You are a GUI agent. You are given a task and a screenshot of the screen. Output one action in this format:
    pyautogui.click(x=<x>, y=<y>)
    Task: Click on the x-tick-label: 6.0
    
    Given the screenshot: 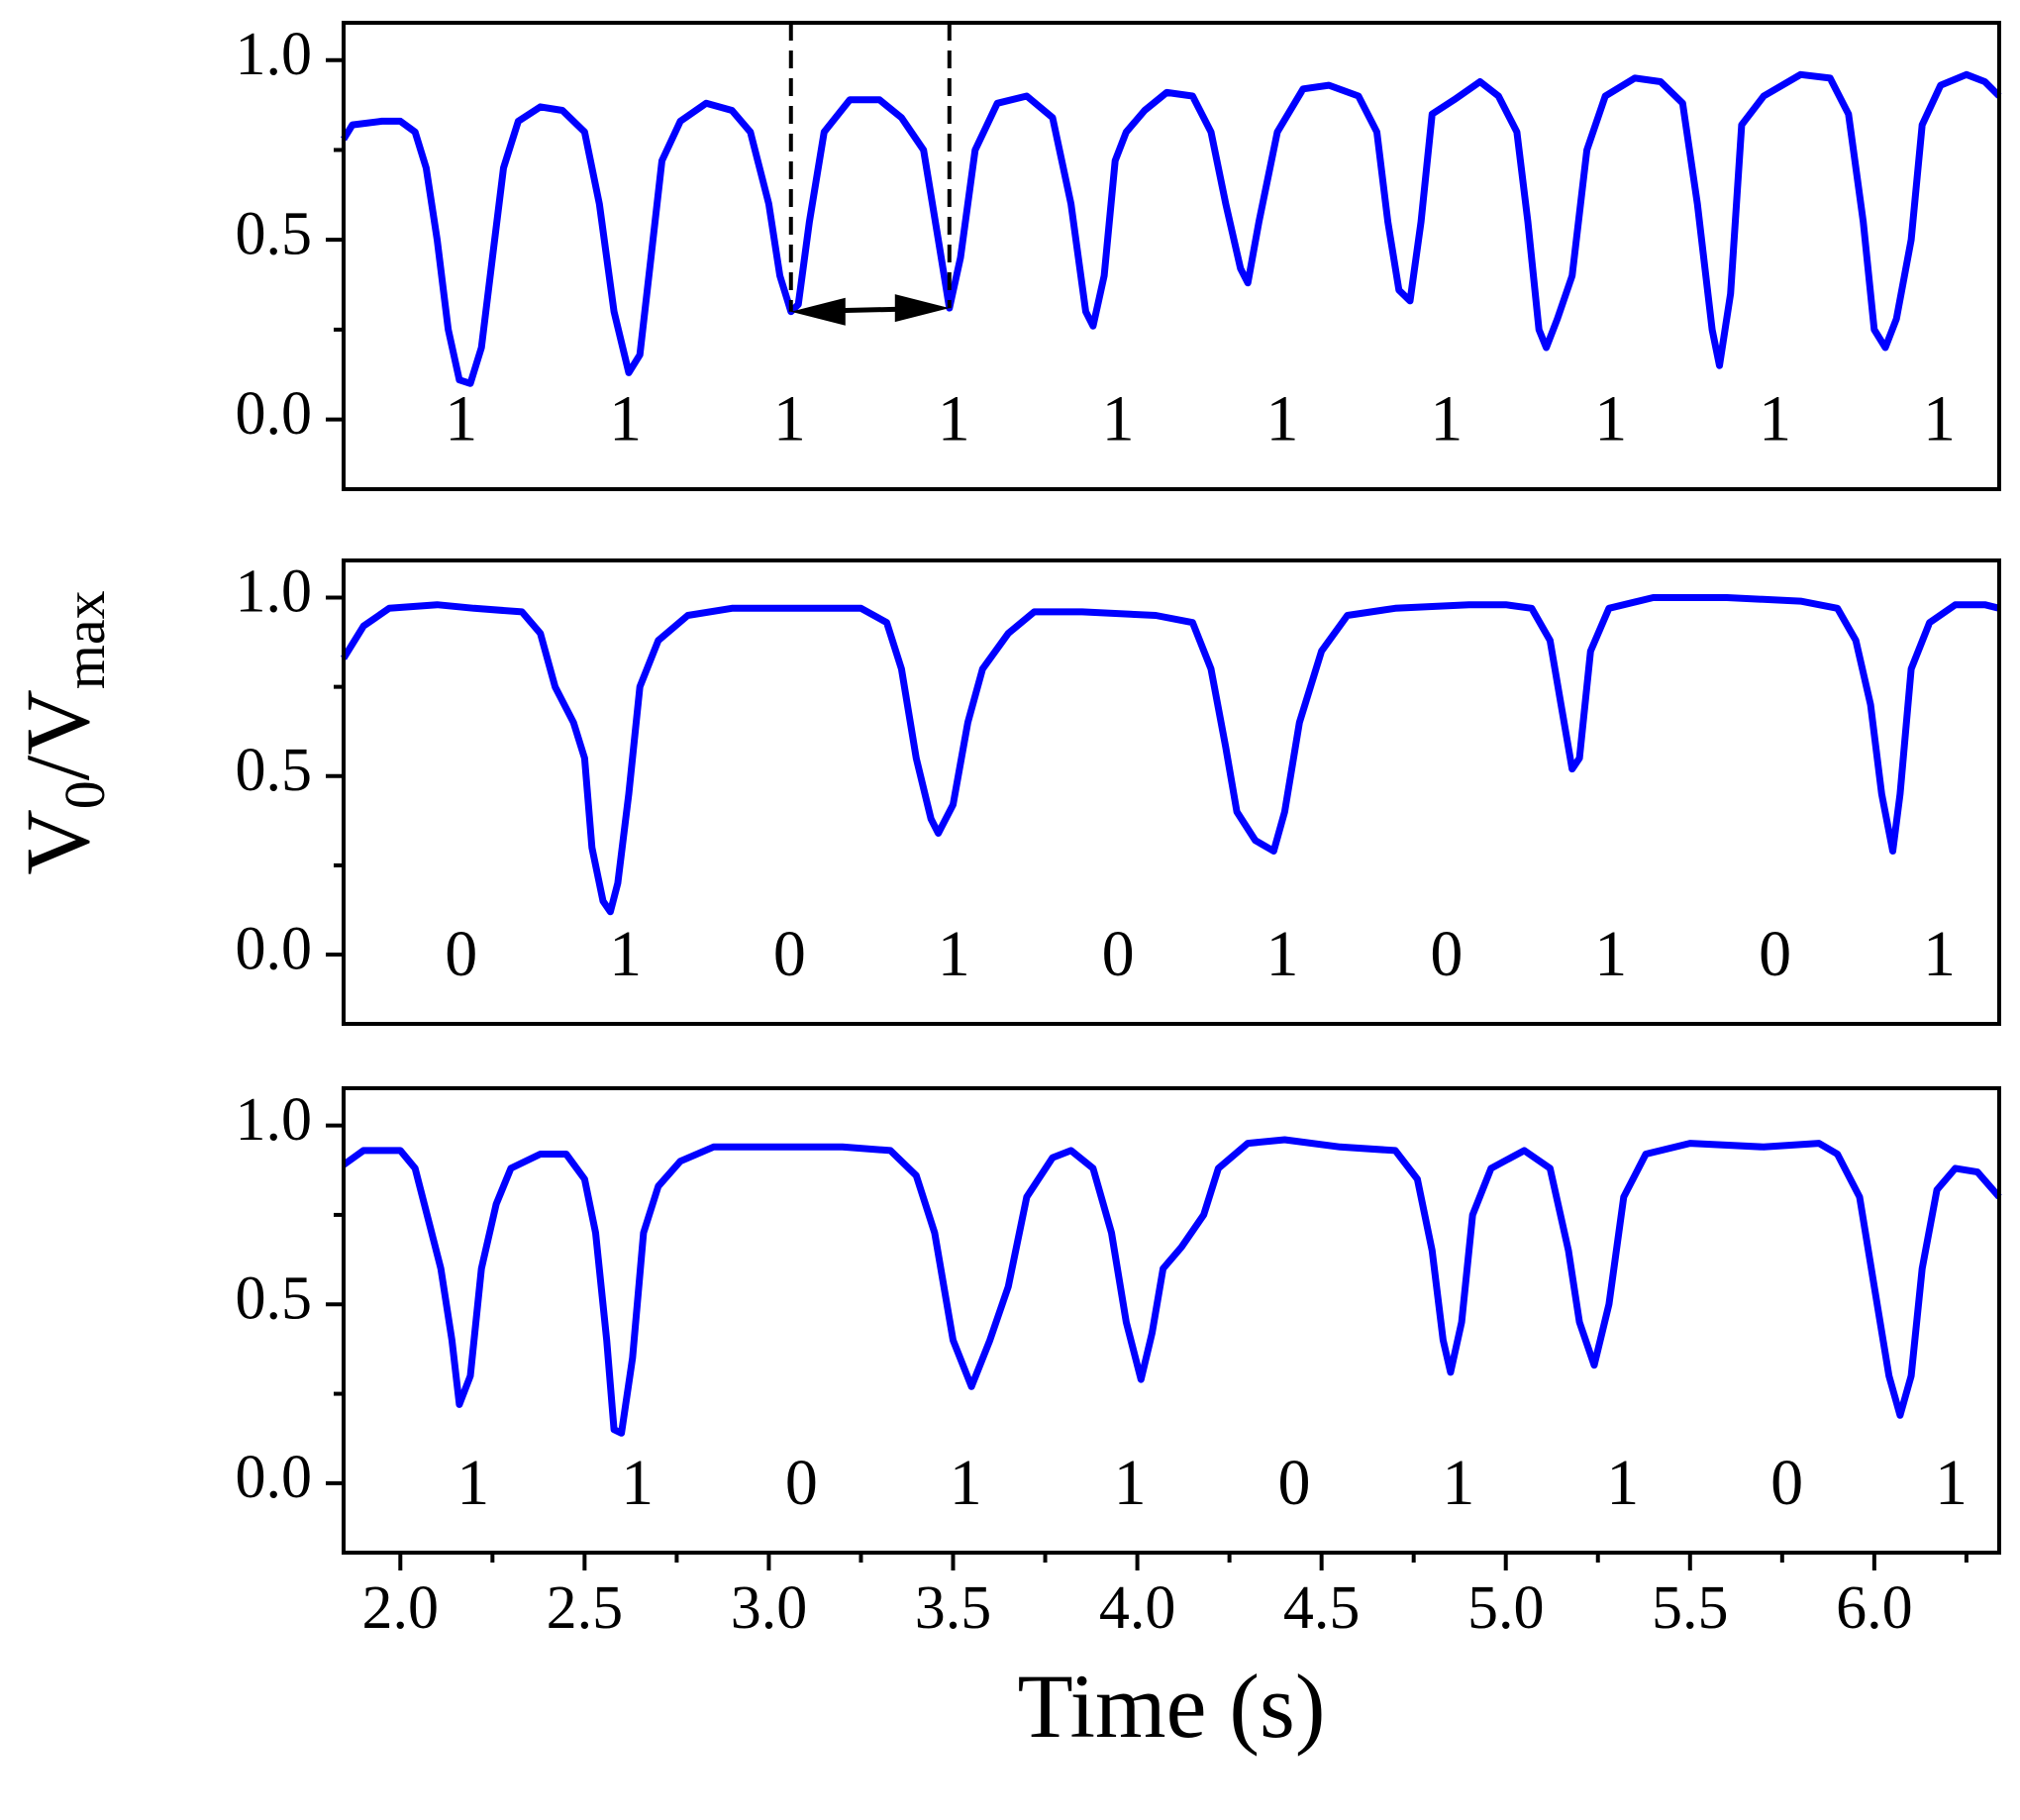 What is the action you would take?
    pyautogui.click(x=1875, y=1608)
    